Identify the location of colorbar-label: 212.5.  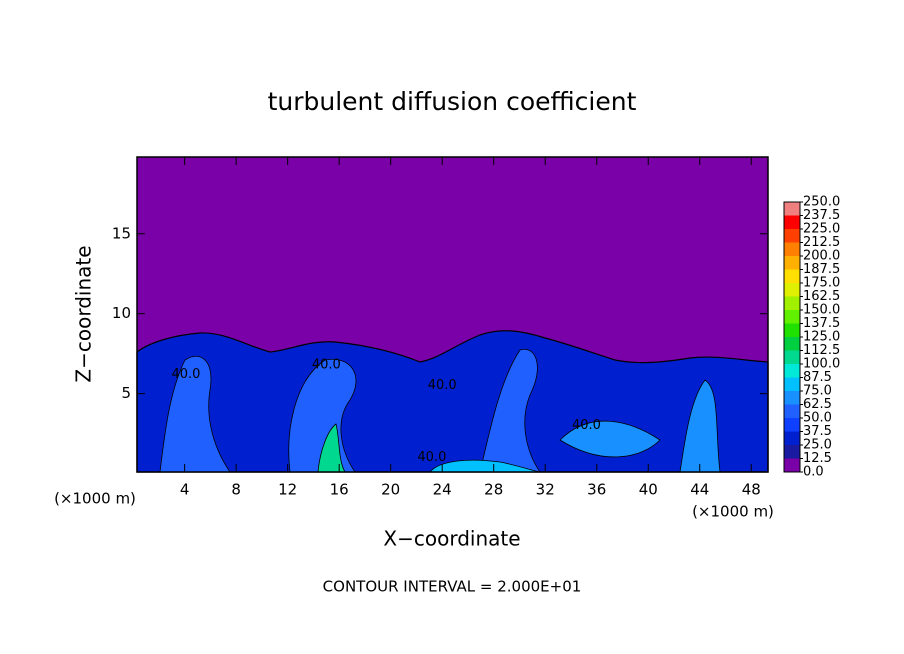
(821, 242).